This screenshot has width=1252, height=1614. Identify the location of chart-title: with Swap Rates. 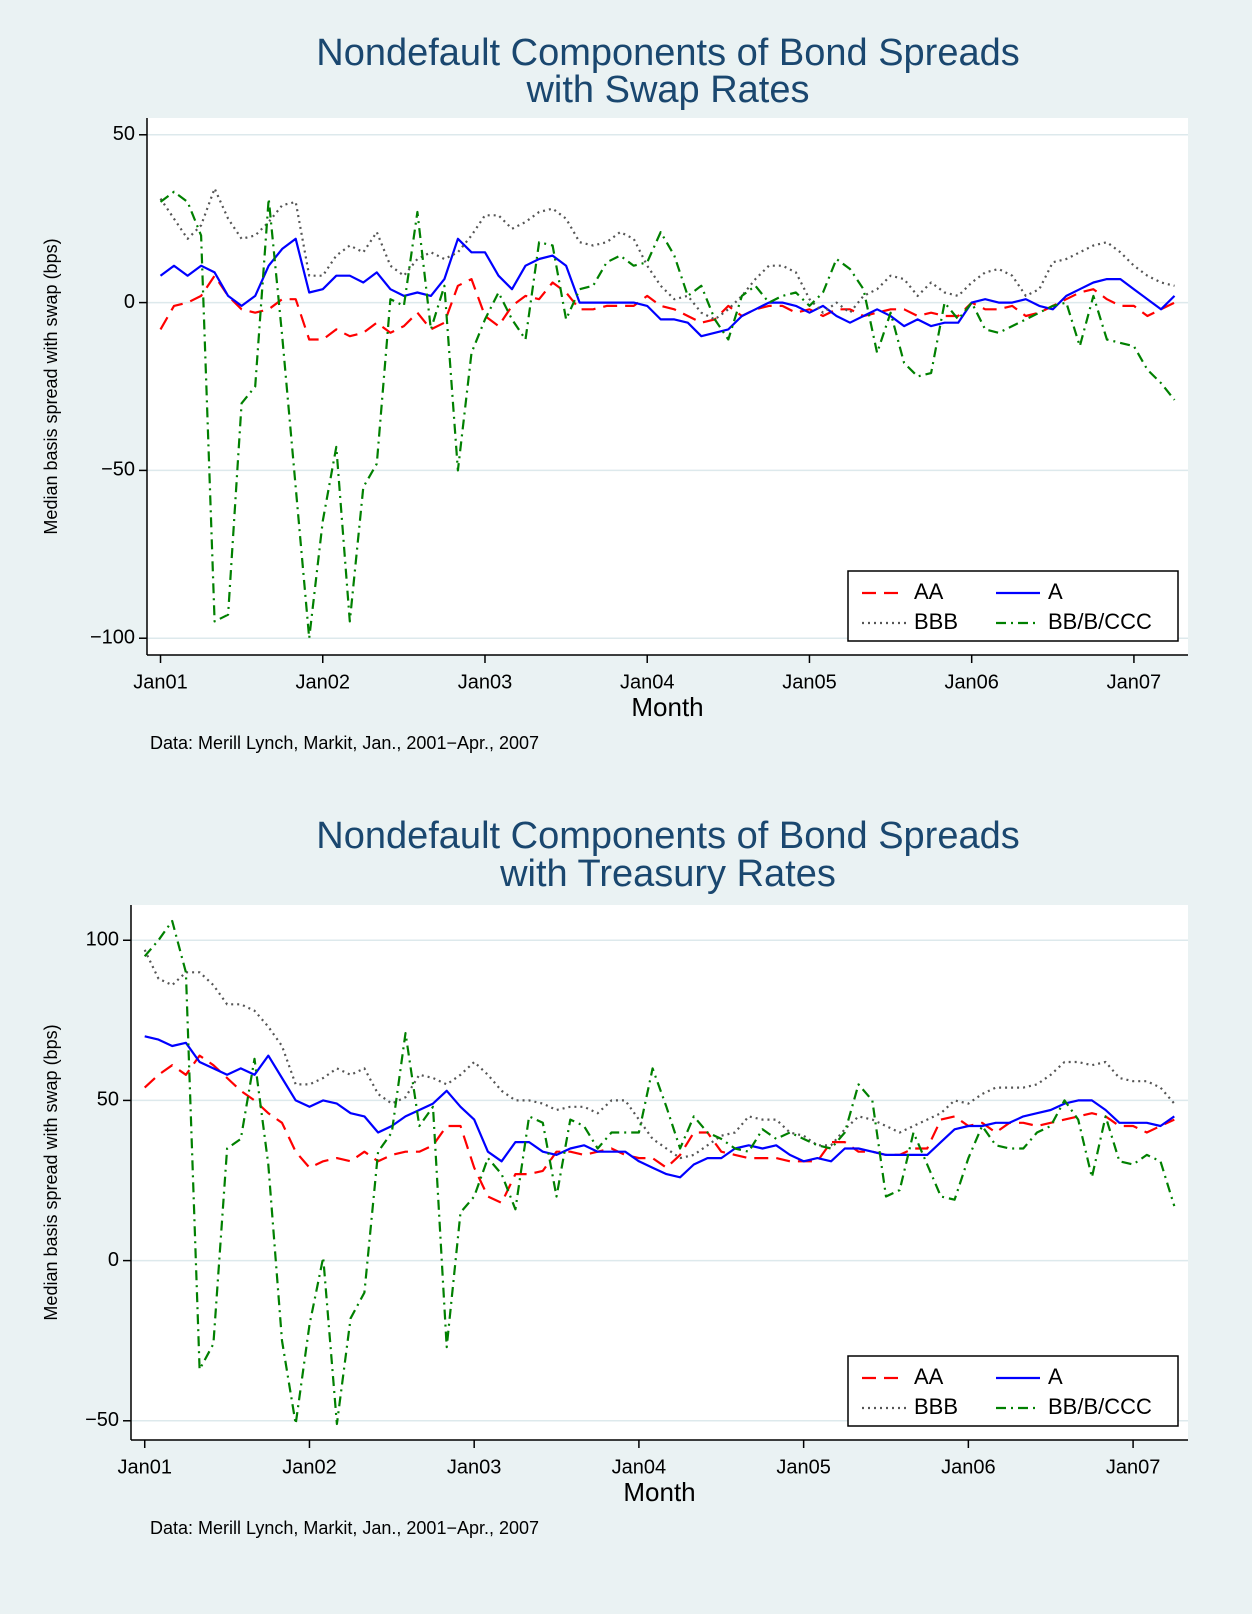
(667, 90).